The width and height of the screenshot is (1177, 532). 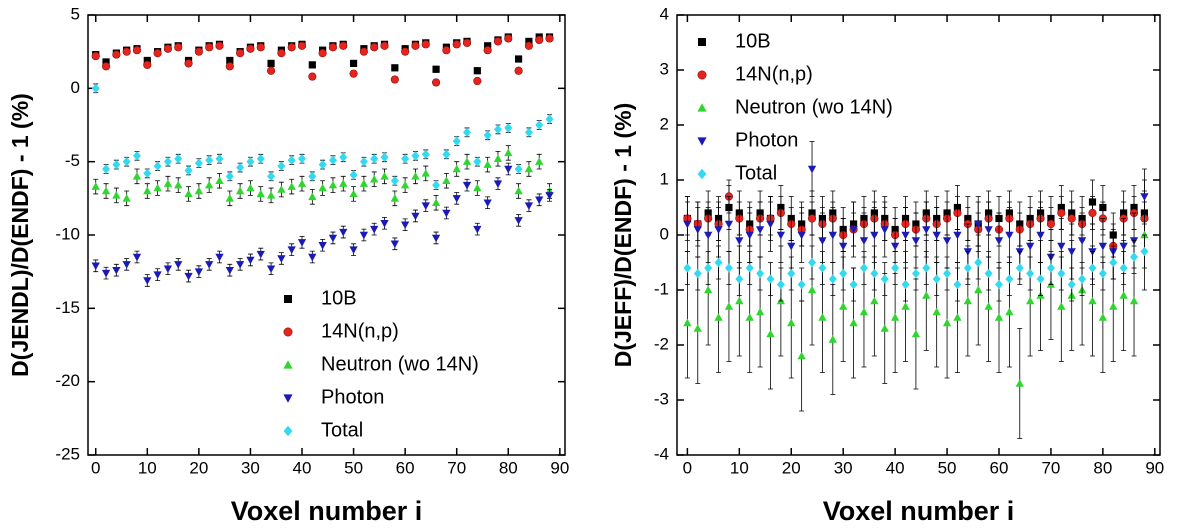 What do you see at coordinates (753, 41) in the screenshot?
I see `legend-label: 10B` at bounding box center [753, 41].